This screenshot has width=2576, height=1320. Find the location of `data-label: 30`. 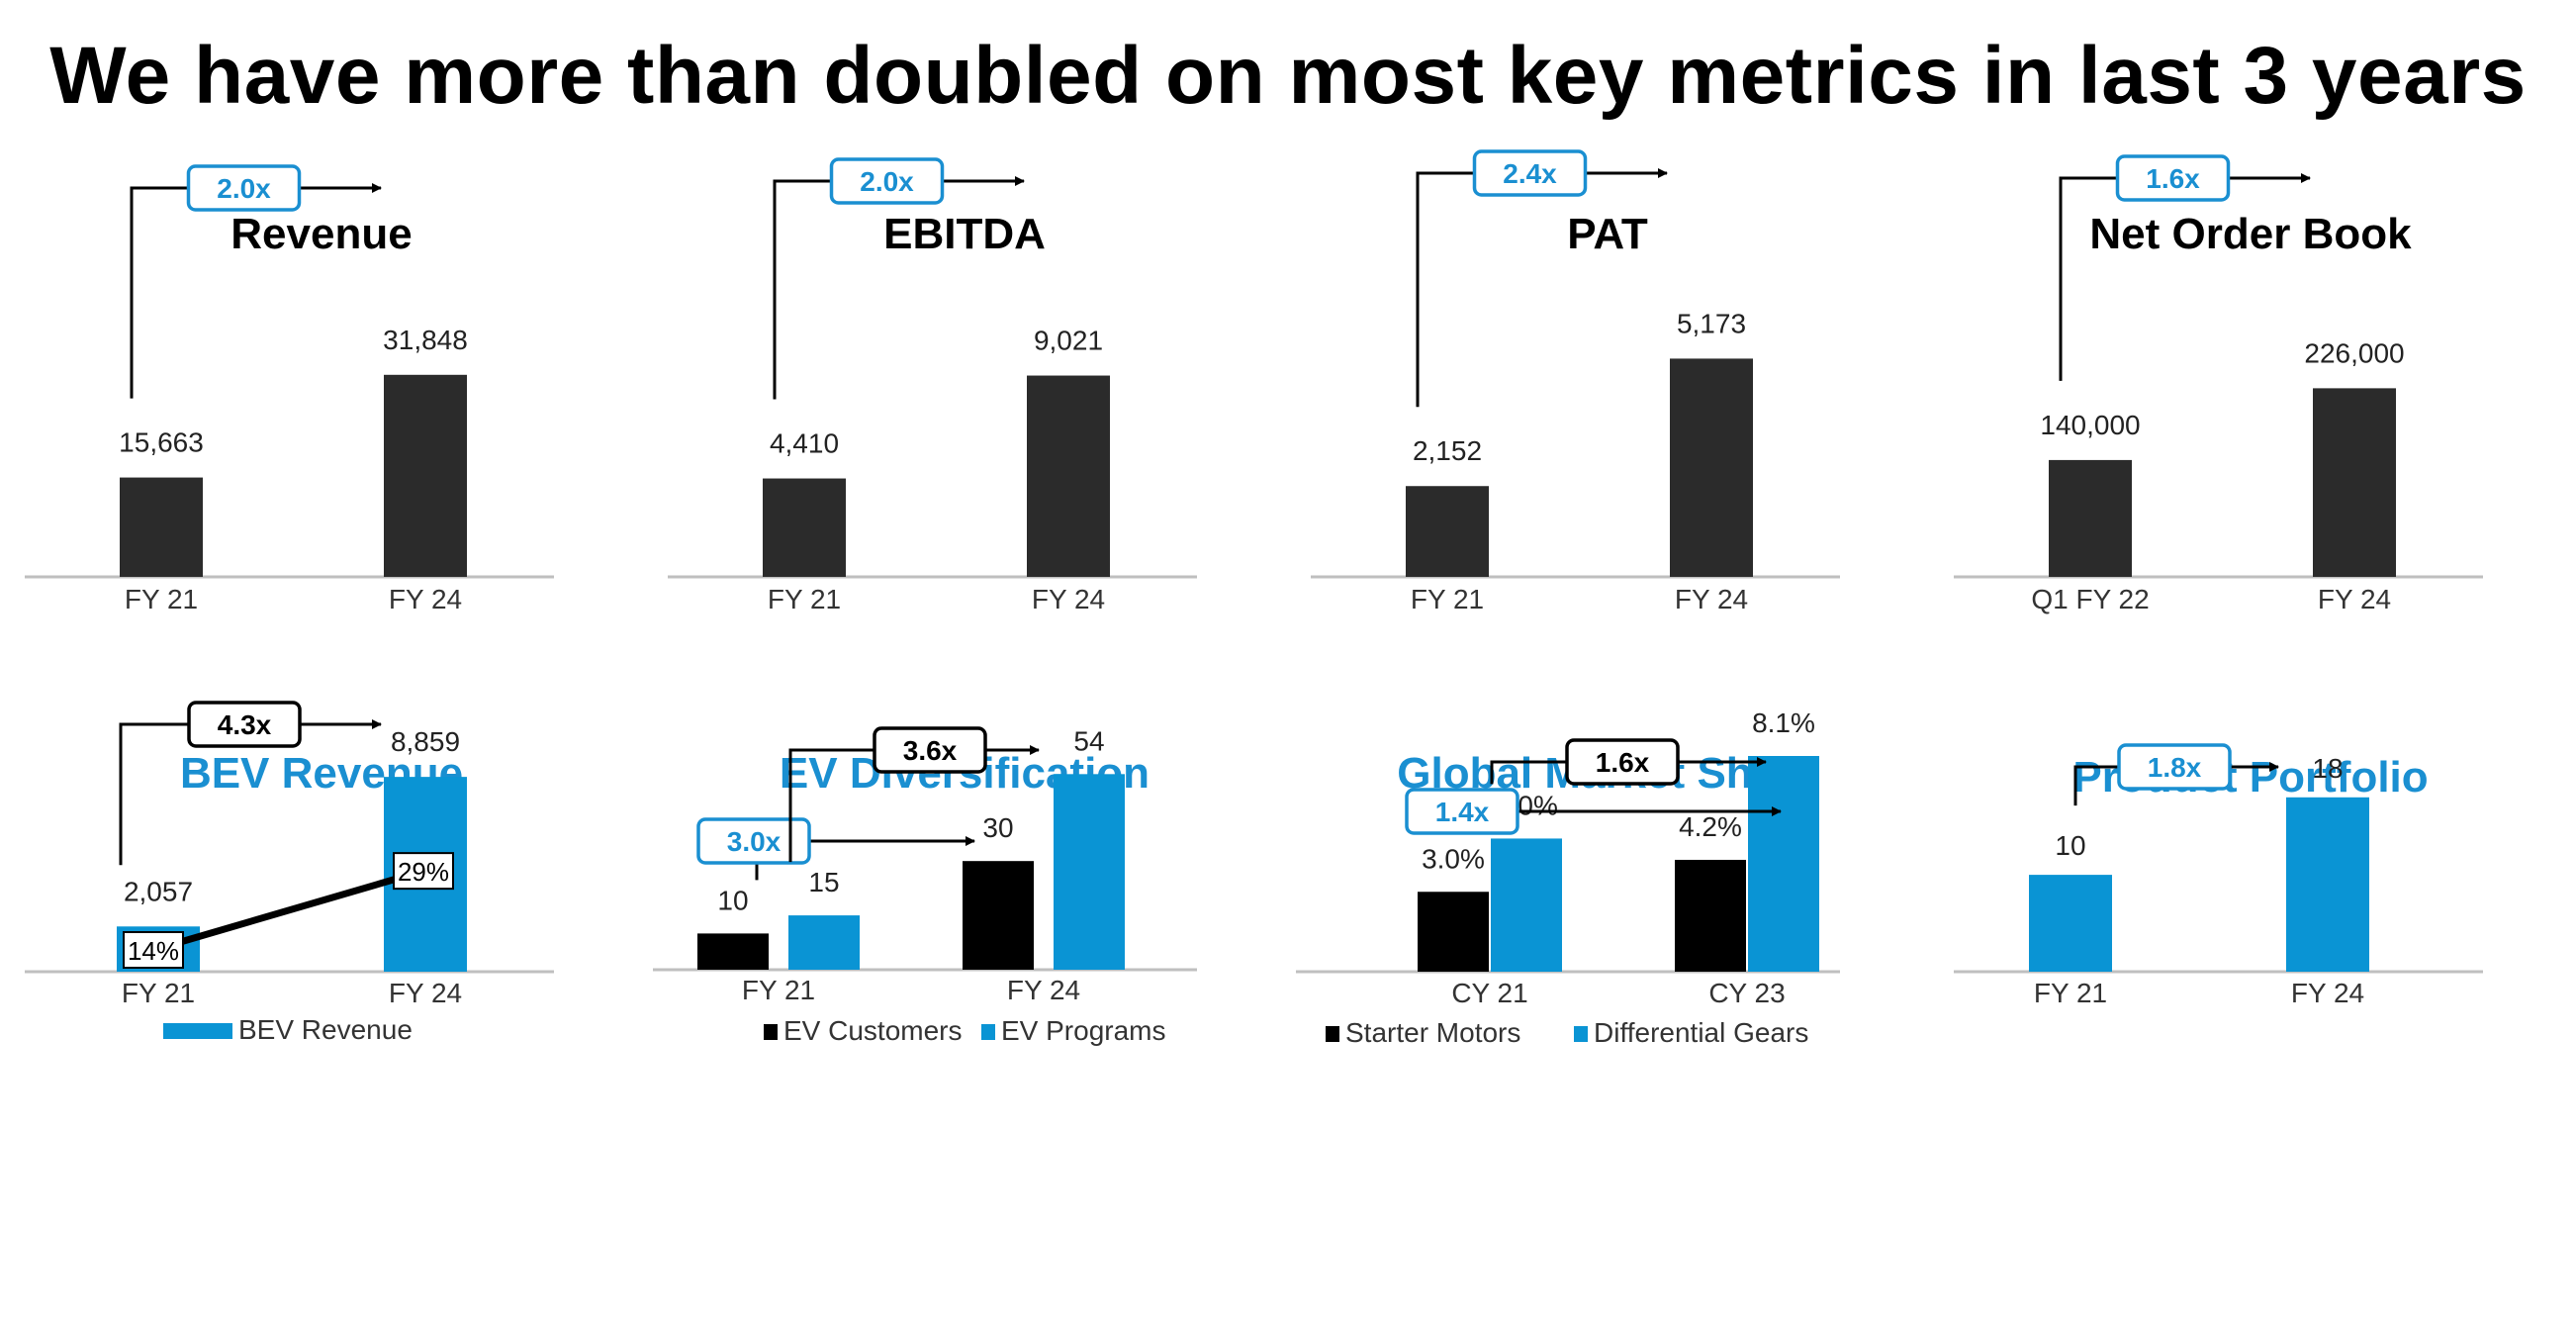

data-label: 30 is located at coordinates (997, 827).